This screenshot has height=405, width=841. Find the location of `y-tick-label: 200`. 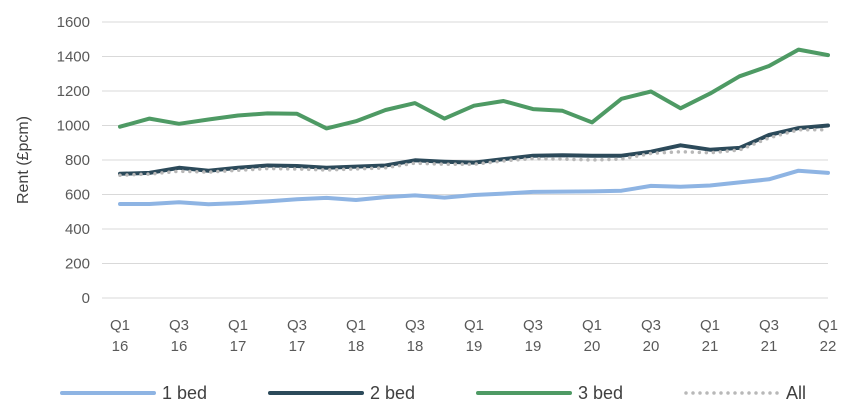

y-tick-label: 200 is located at coordinates (77, 264).